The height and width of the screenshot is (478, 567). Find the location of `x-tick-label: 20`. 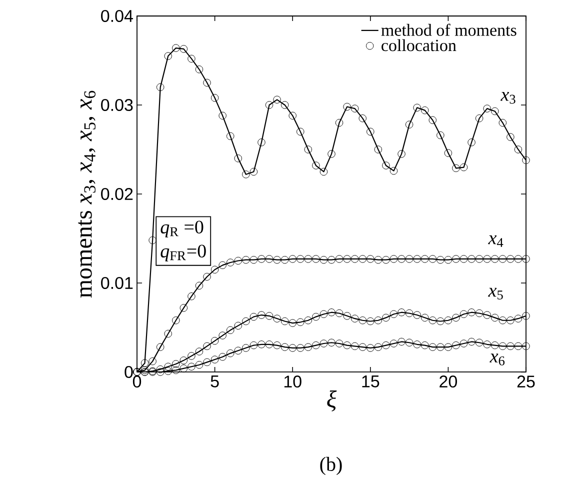

x-tick-label: 20 is located at coordinates (448, 382).